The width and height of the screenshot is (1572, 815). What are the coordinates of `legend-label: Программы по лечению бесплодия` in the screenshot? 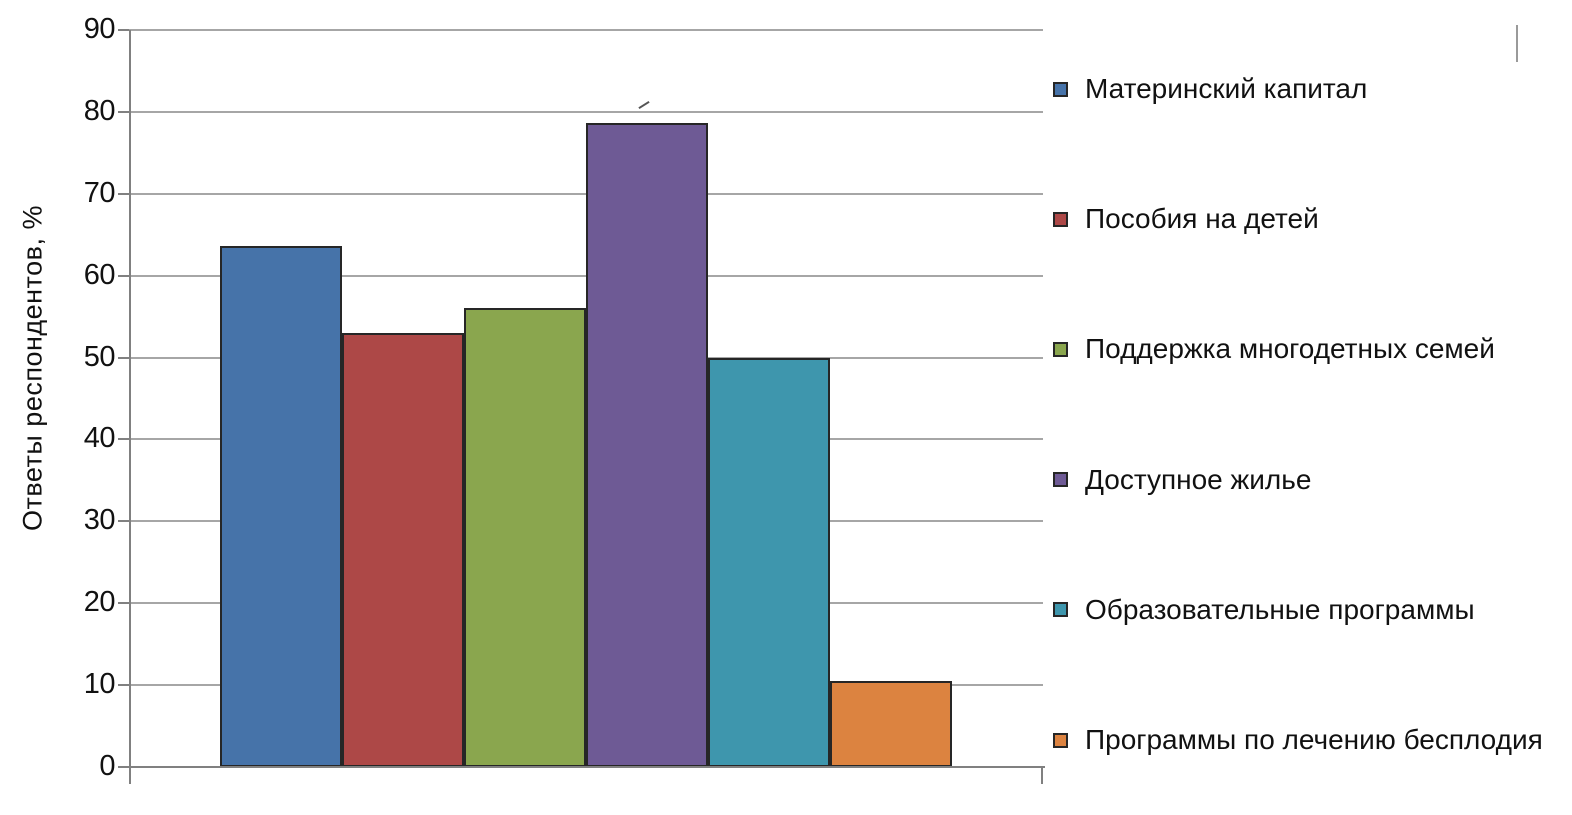 It's located at (1314, 739).